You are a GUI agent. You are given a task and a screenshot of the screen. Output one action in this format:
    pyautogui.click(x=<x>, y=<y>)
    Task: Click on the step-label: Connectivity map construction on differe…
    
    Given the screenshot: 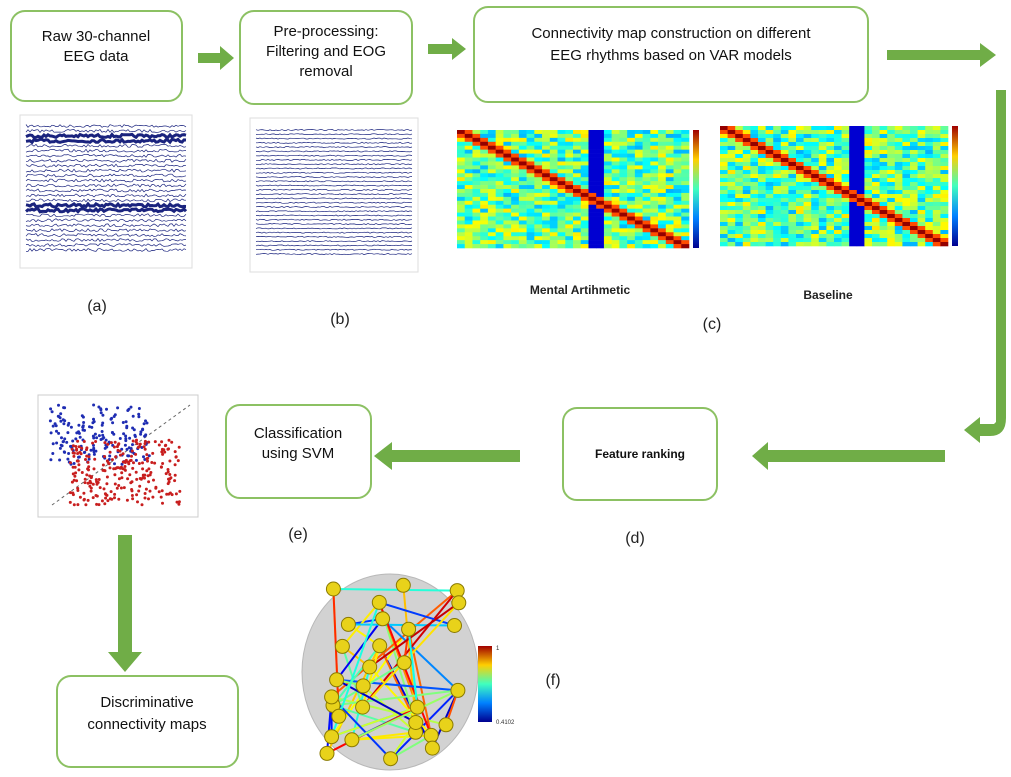 What is the action you would take?
    pyautogui.click(x=671, y=44)
    